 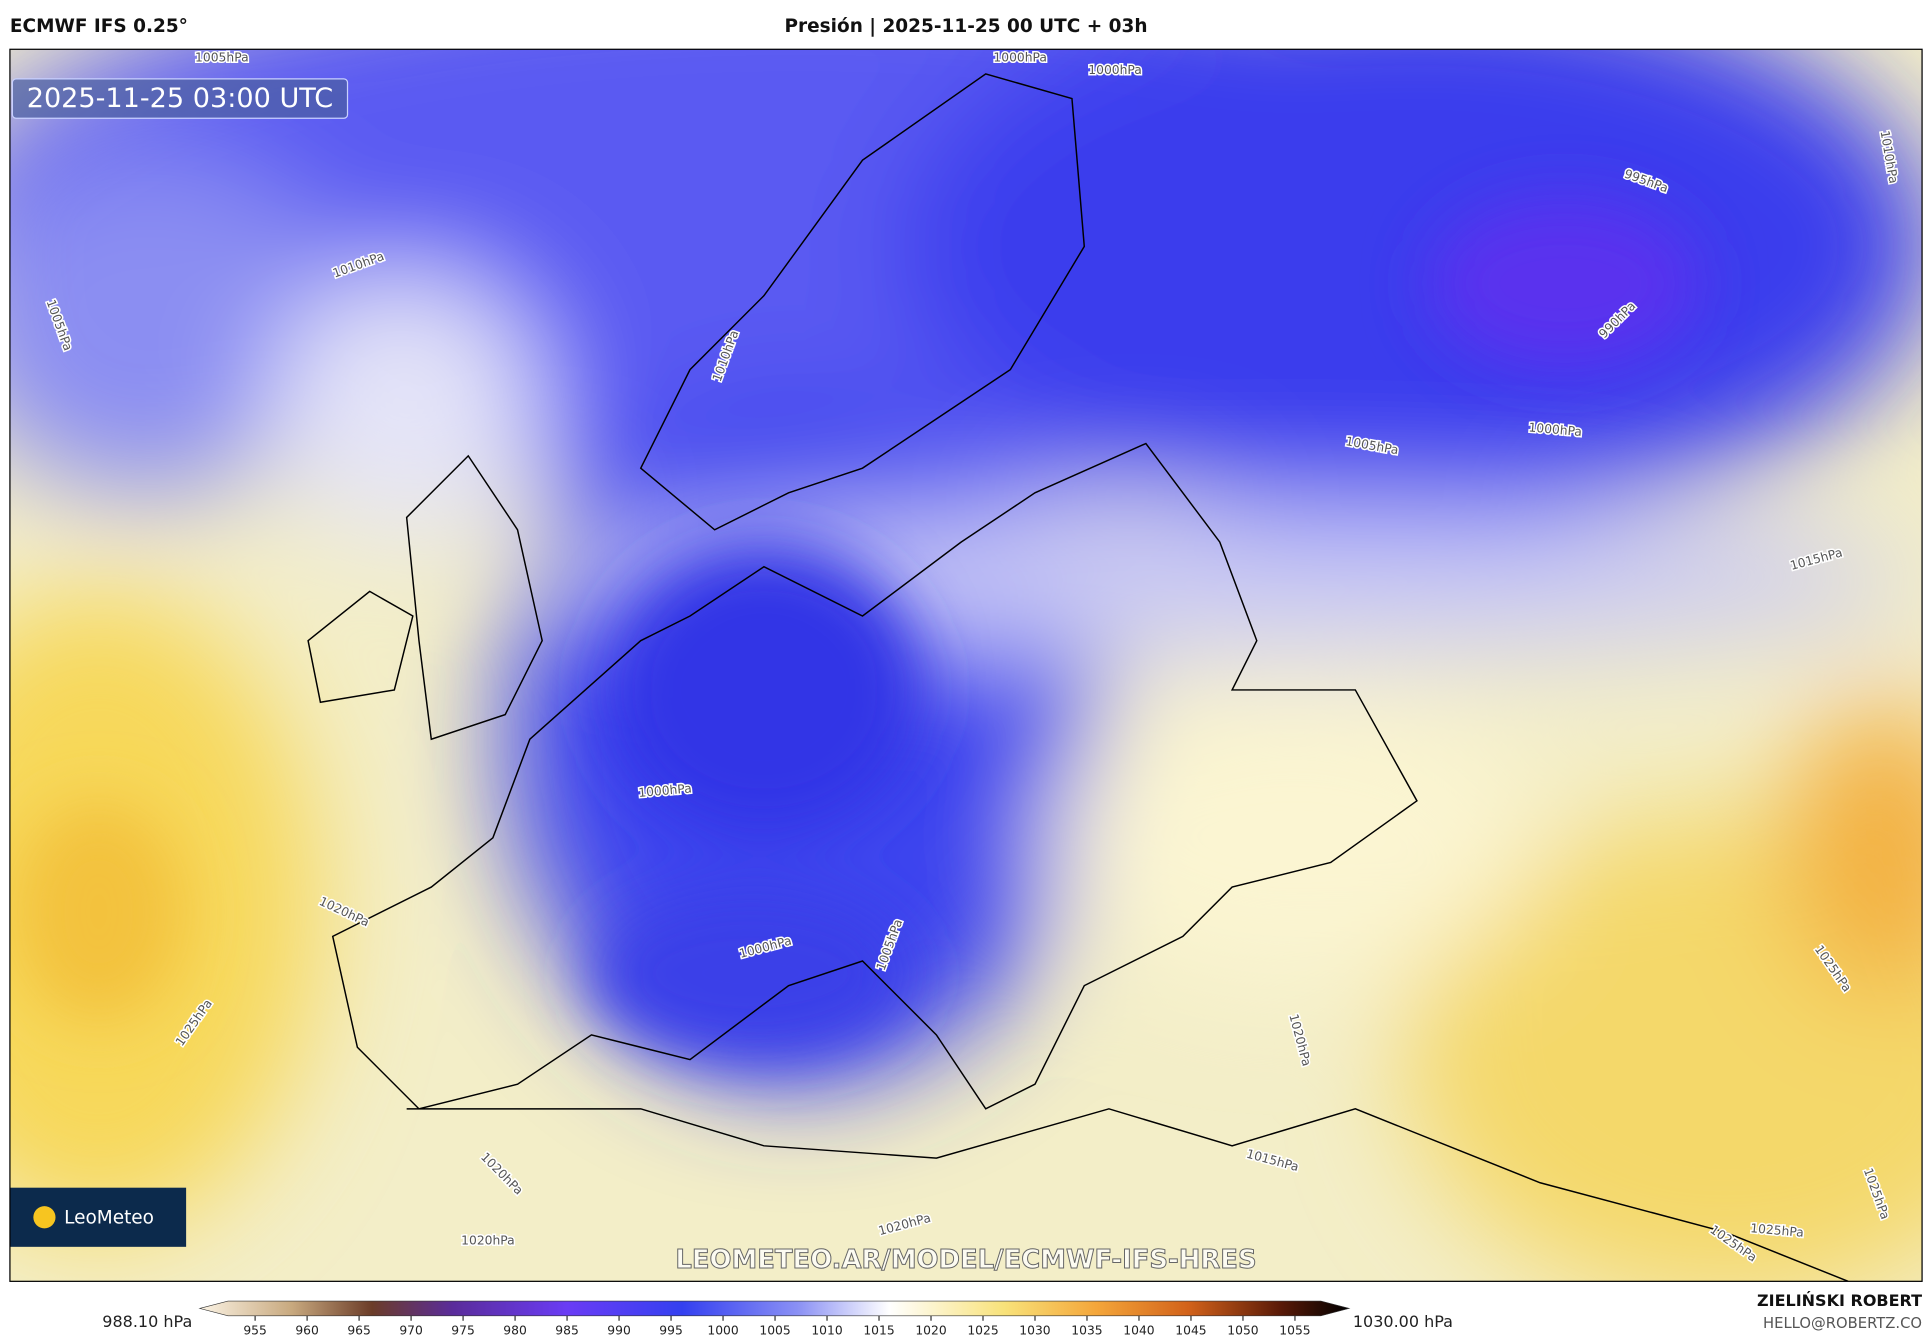 I want to click on colorbar-tick-label: 1005, so click(x=774, y=1330).